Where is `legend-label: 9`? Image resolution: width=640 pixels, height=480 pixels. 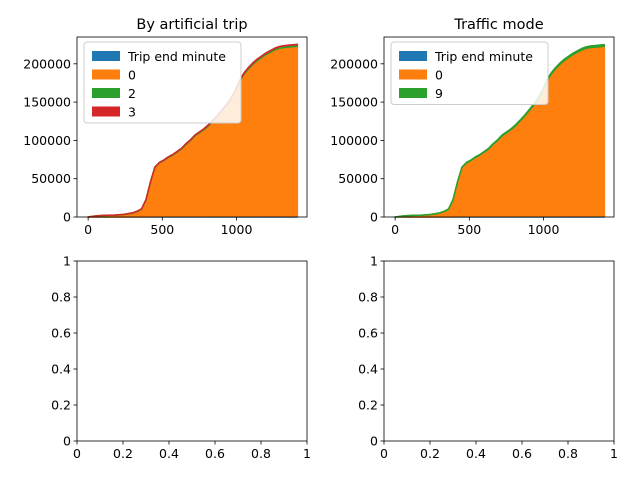
legend-label: 9 is located at coordinates (439, 93).